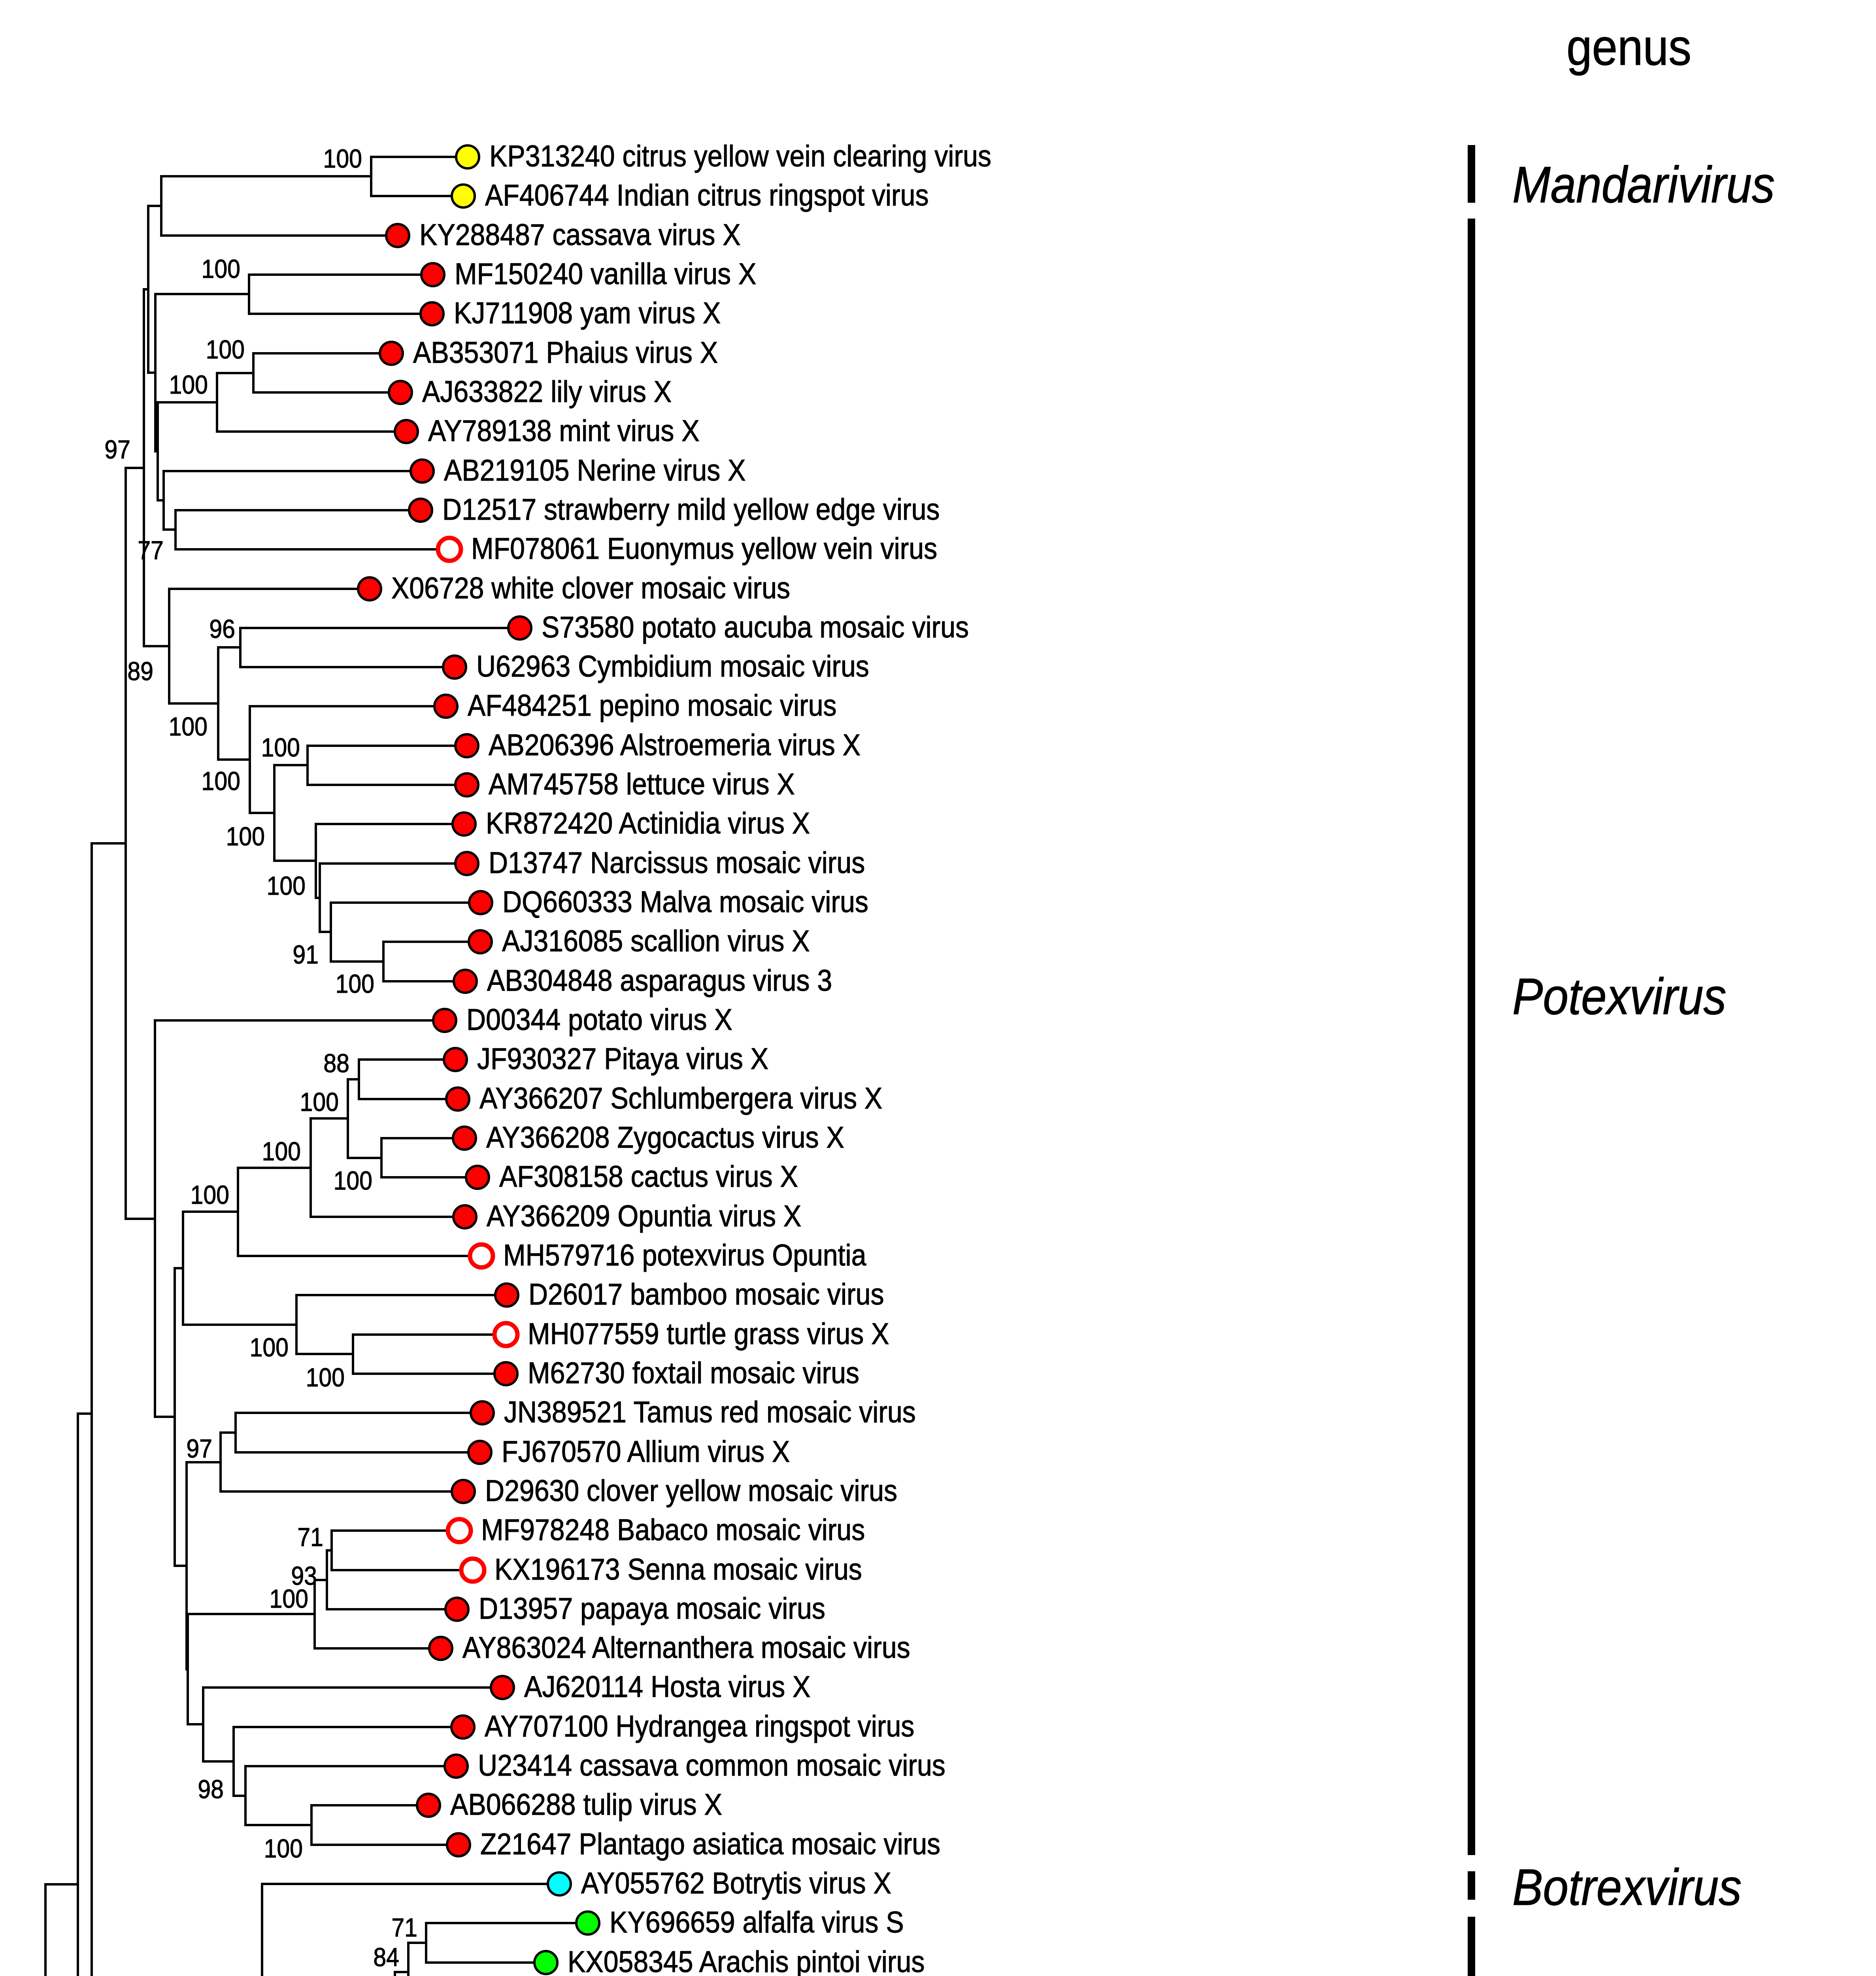  I want to click on svg-text: JF930327 Pitaya virus X, so click(622, 1059).